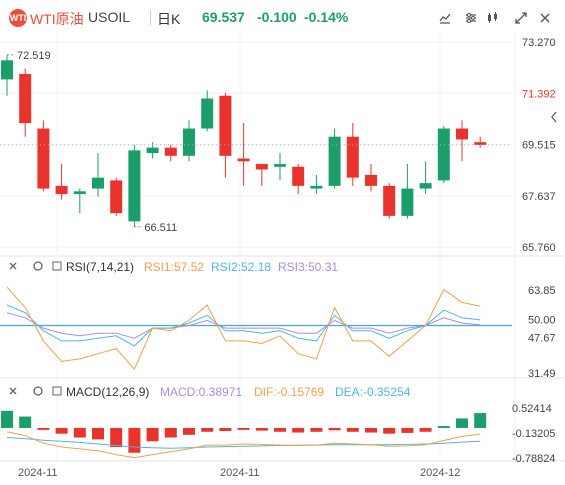  Describe the element at coordinates (539, 248) in the screenshot. I see `price-axis-tick: 65.760` at that location.